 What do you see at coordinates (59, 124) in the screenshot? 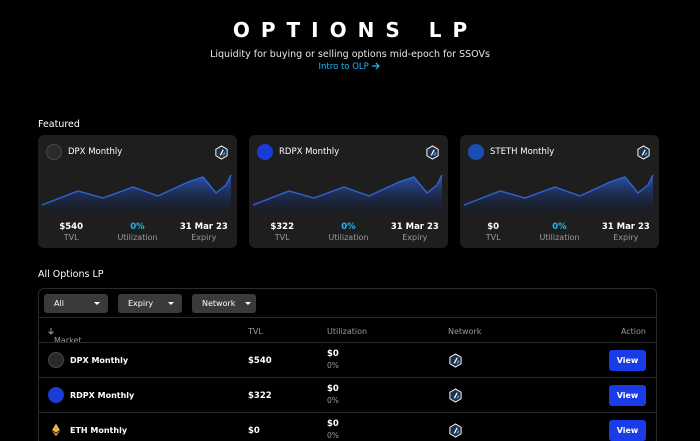
I see `featured-heading: Featured` at bounding box center [59, 124].